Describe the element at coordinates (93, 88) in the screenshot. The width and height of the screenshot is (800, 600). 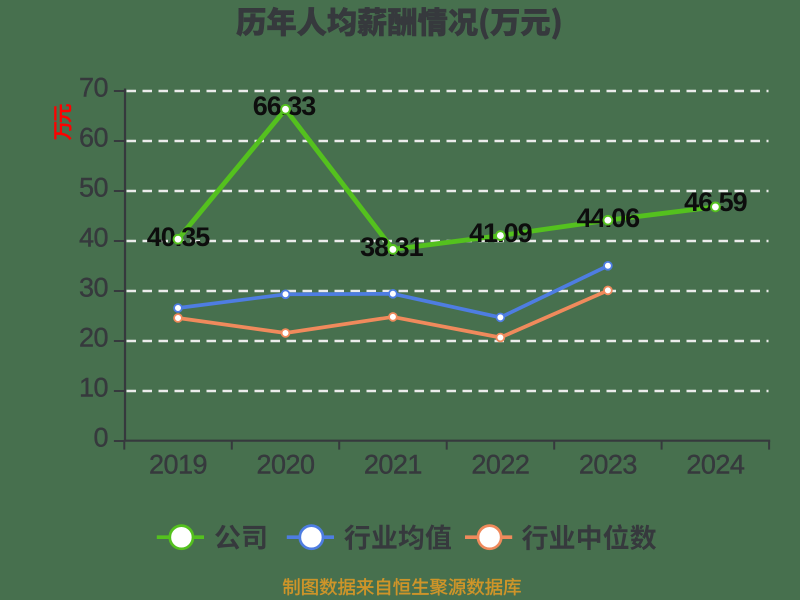
I see `svg-text: 70` at that location.